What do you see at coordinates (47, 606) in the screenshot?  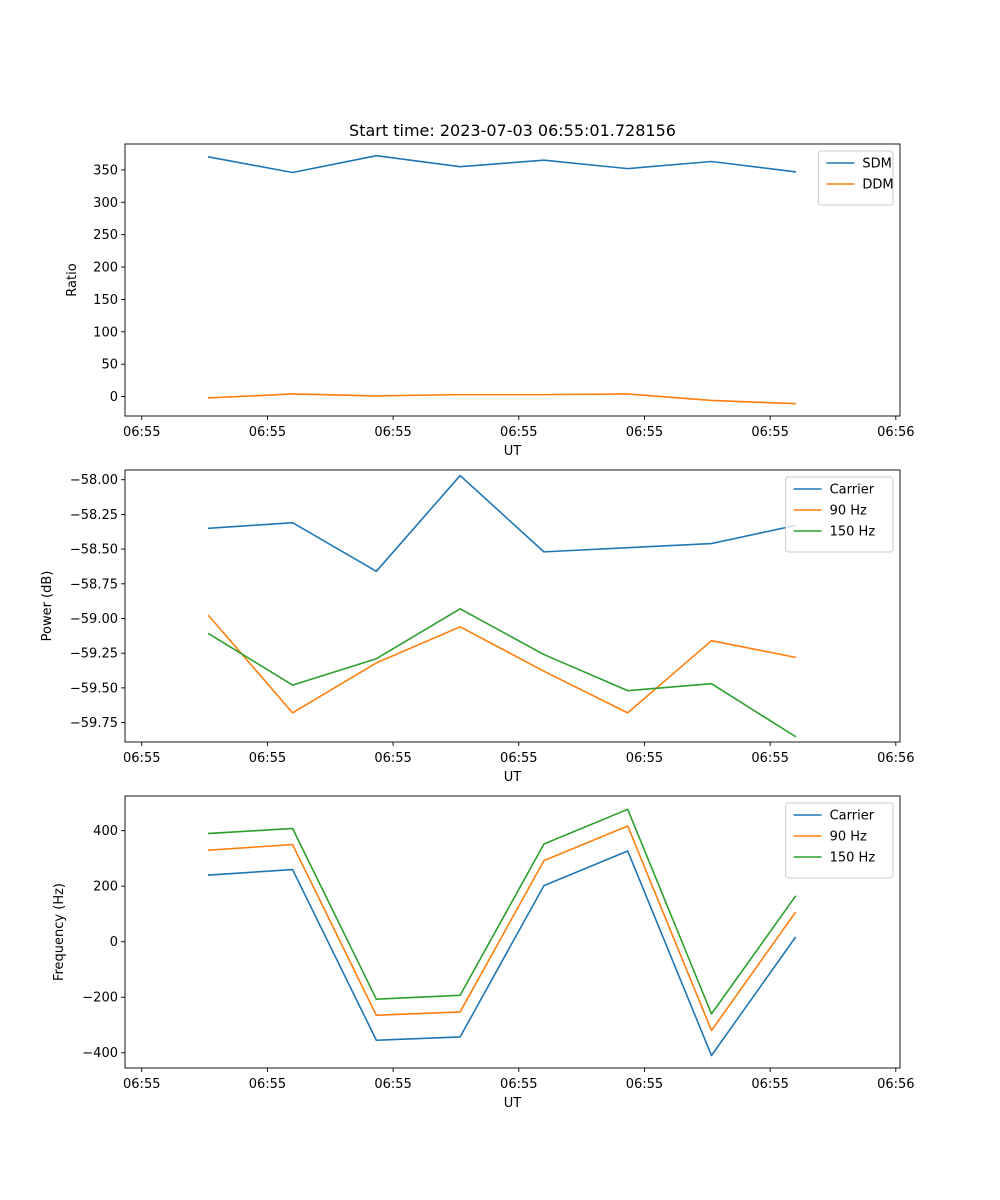 I see `y-axis-label: Power (dB)` at bounding box center [47, 606].